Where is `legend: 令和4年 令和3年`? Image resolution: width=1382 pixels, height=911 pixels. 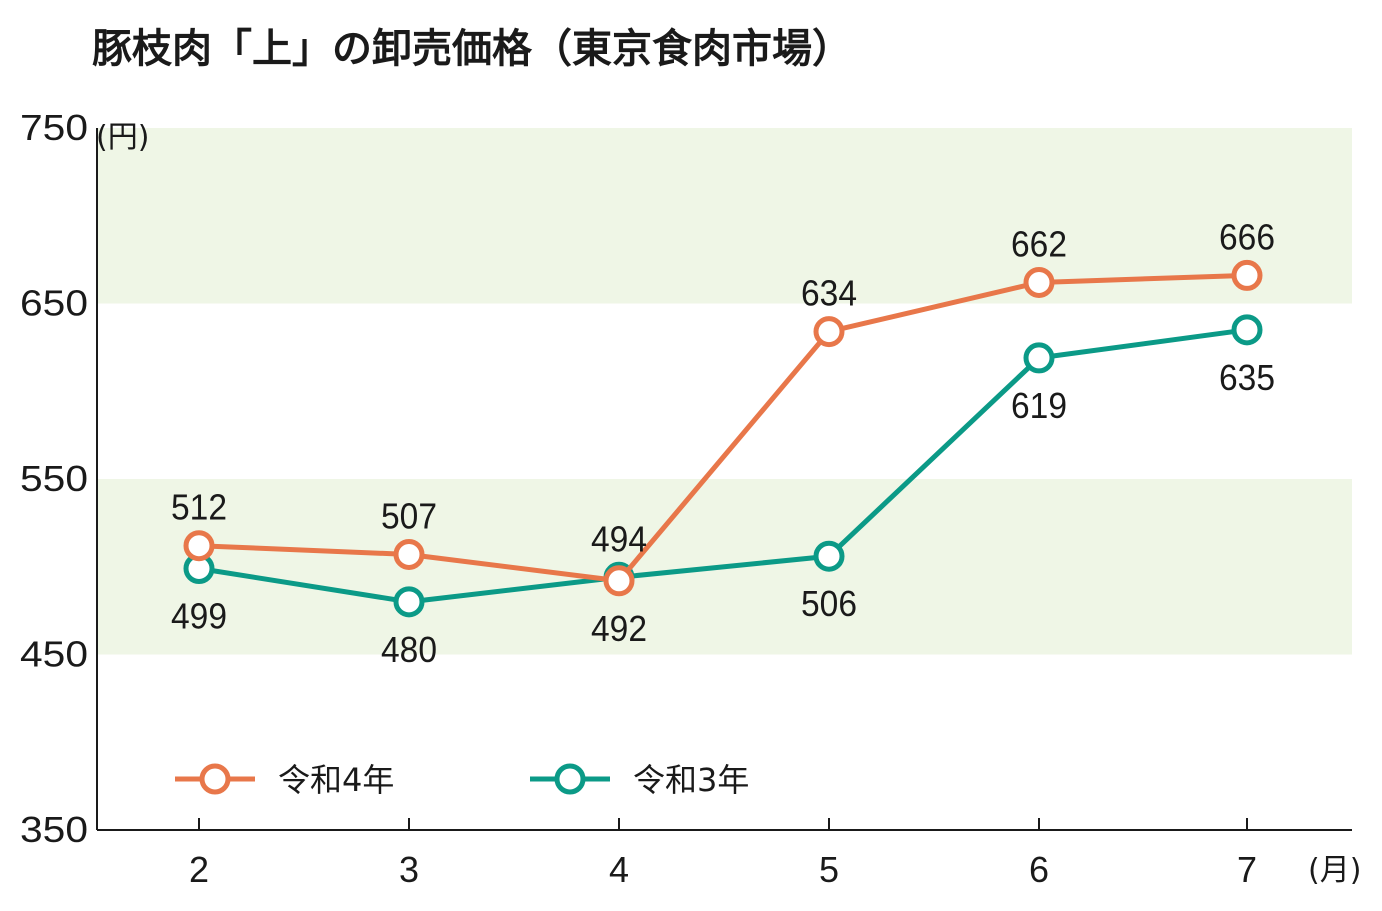 legend: 令和4年 令和3年 is located at coordinates (462, 780).